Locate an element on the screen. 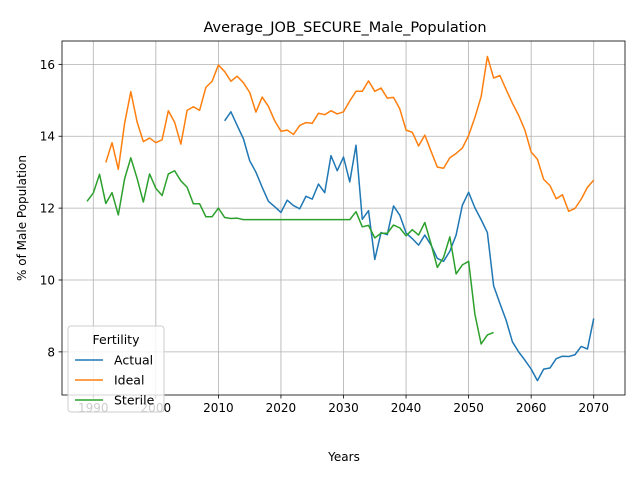  legend: Fertility Actual Ideal Sterile is located at coordinates (116, 369).